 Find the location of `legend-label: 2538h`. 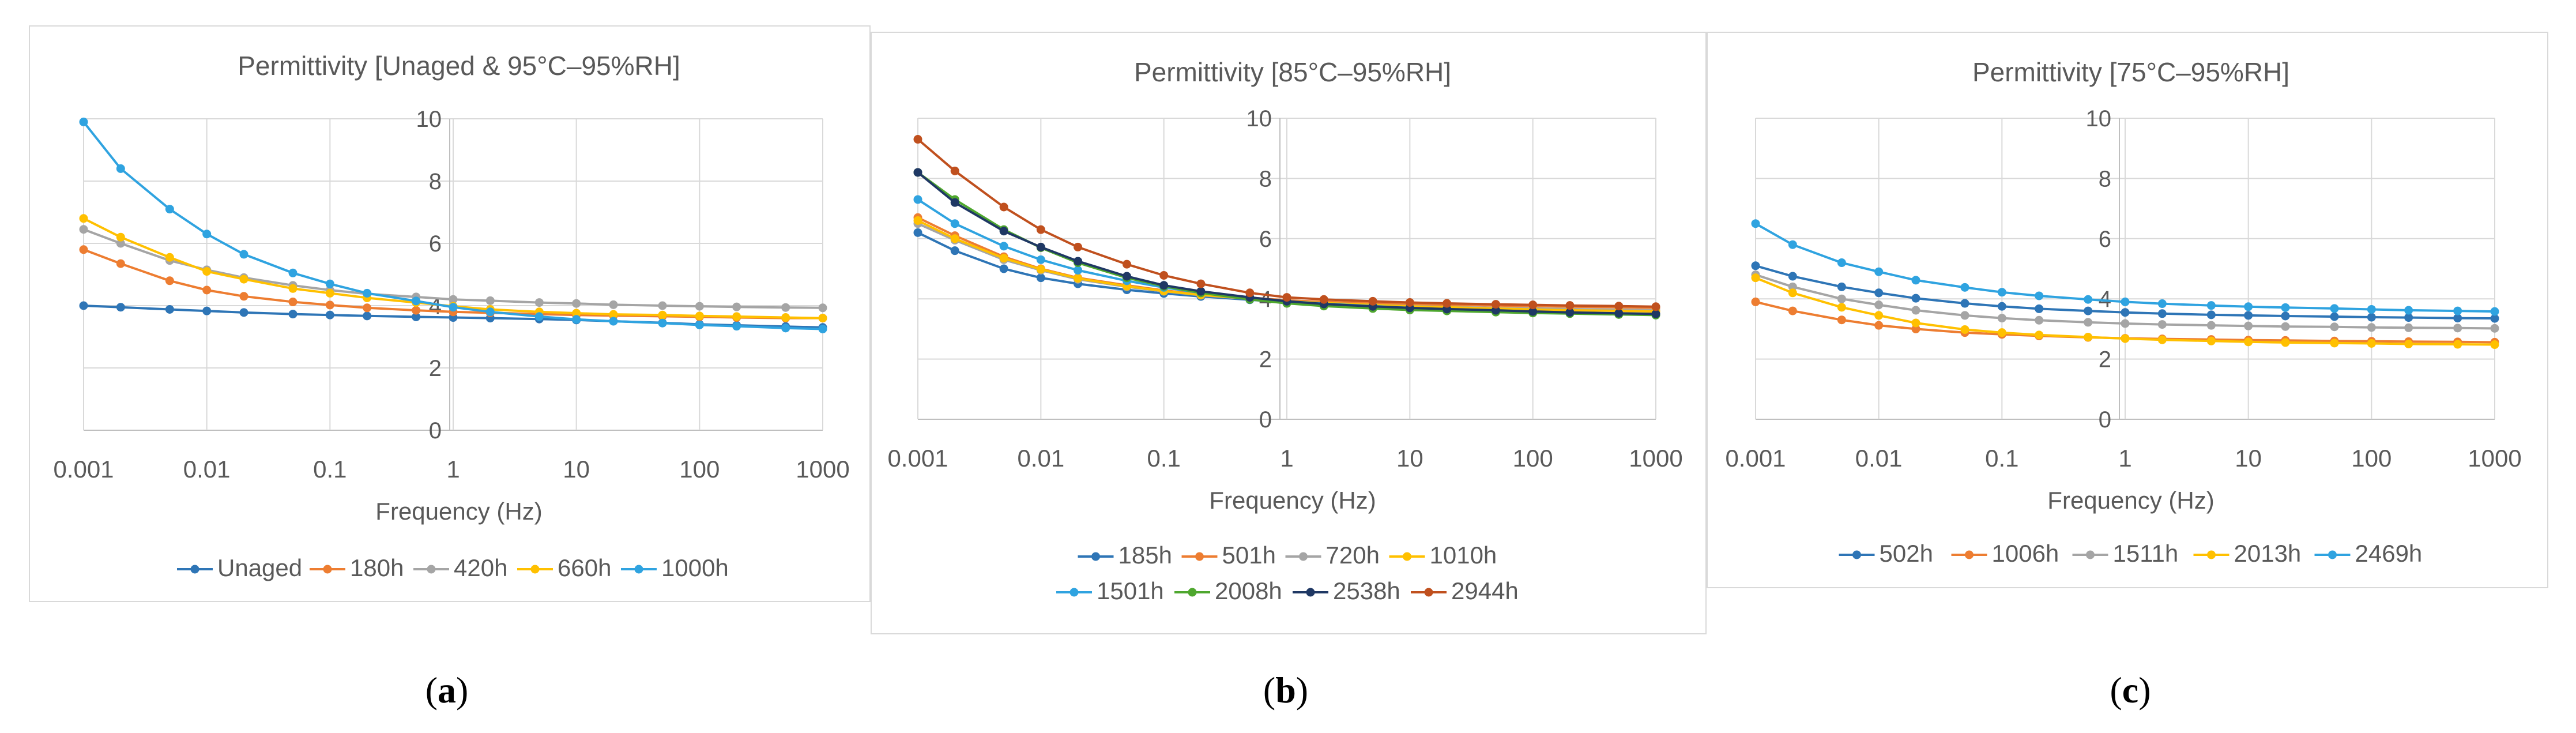

legend-label: 2538h is located at coordinates (1366, 590).